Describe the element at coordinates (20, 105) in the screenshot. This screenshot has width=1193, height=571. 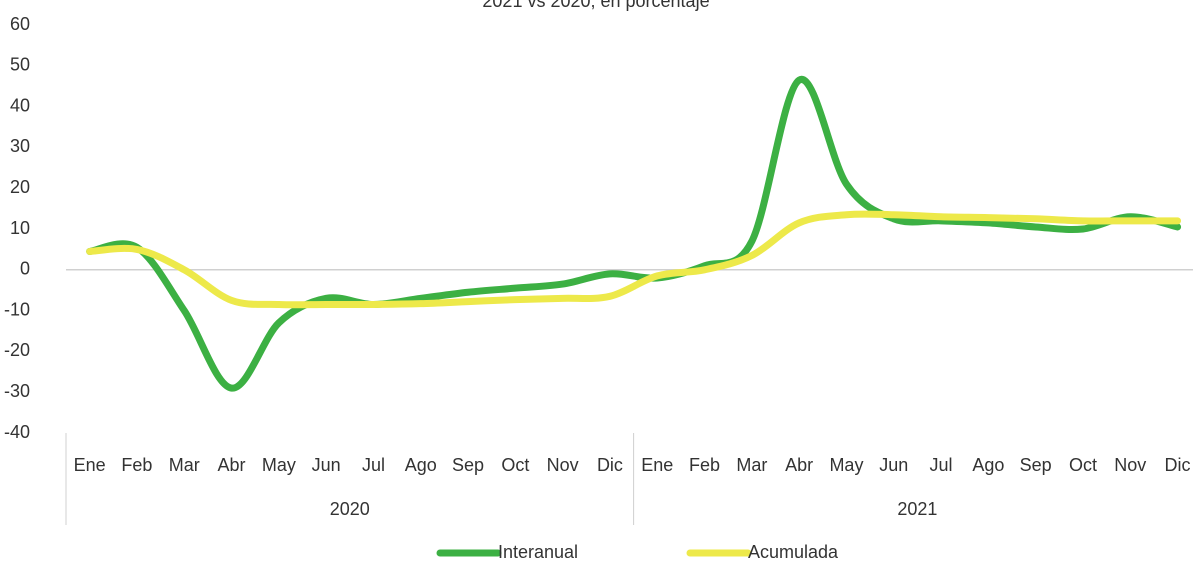
I see `y-tick-label: 40` at that location.